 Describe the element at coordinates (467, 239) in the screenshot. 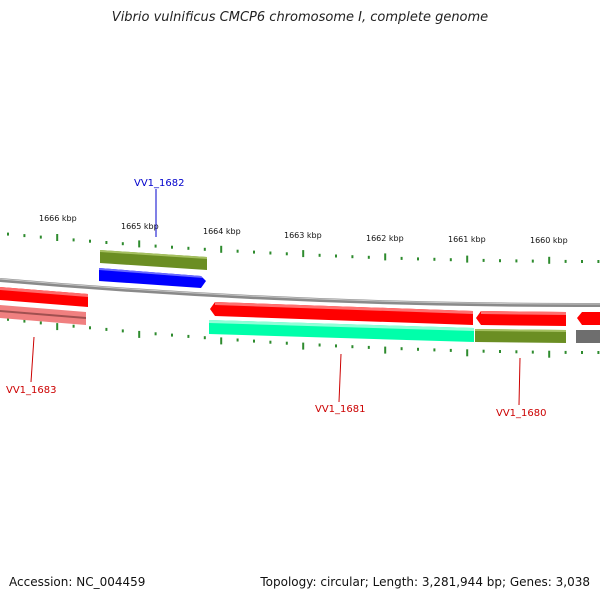

I see `tick-label-1661: 1661 kbp` at that location.